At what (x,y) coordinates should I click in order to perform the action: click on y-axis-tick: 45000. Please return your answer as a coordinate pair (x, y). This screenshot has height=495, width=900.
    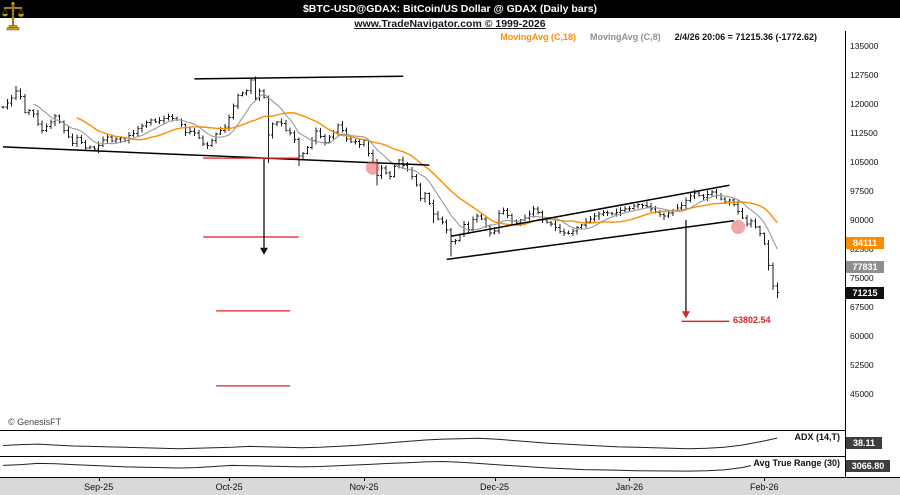
    Looking at the image, I should click on (862, 394).